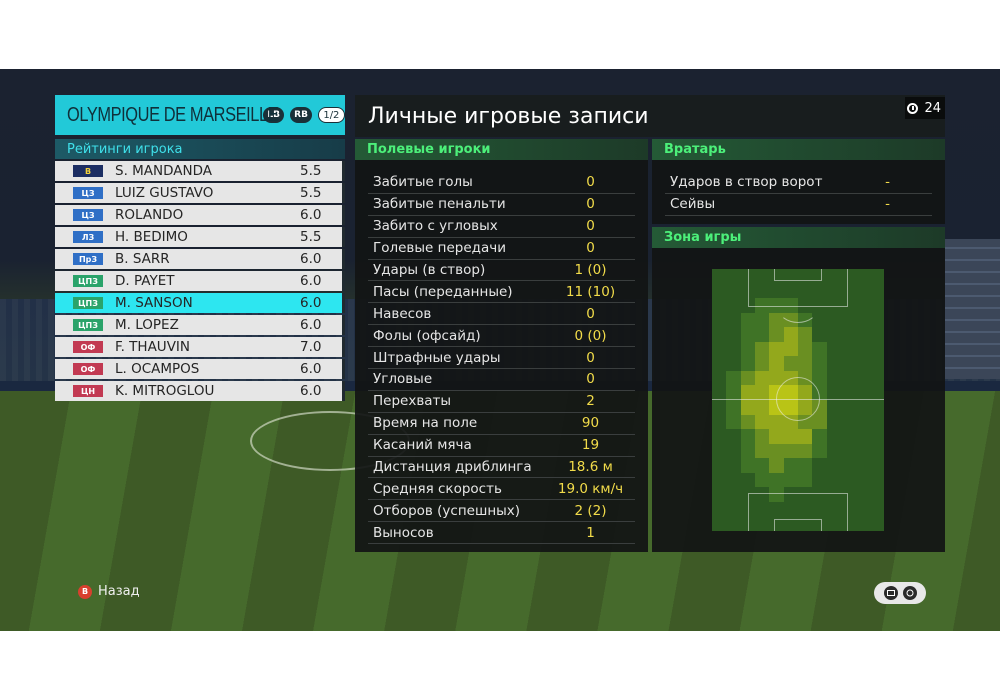 The height and width of the screenshot is (700, 1000). What do you see at coordinates (109, 591) in the screenshot?
I see `back-button: B Назад` at bounding box center [109, 591].